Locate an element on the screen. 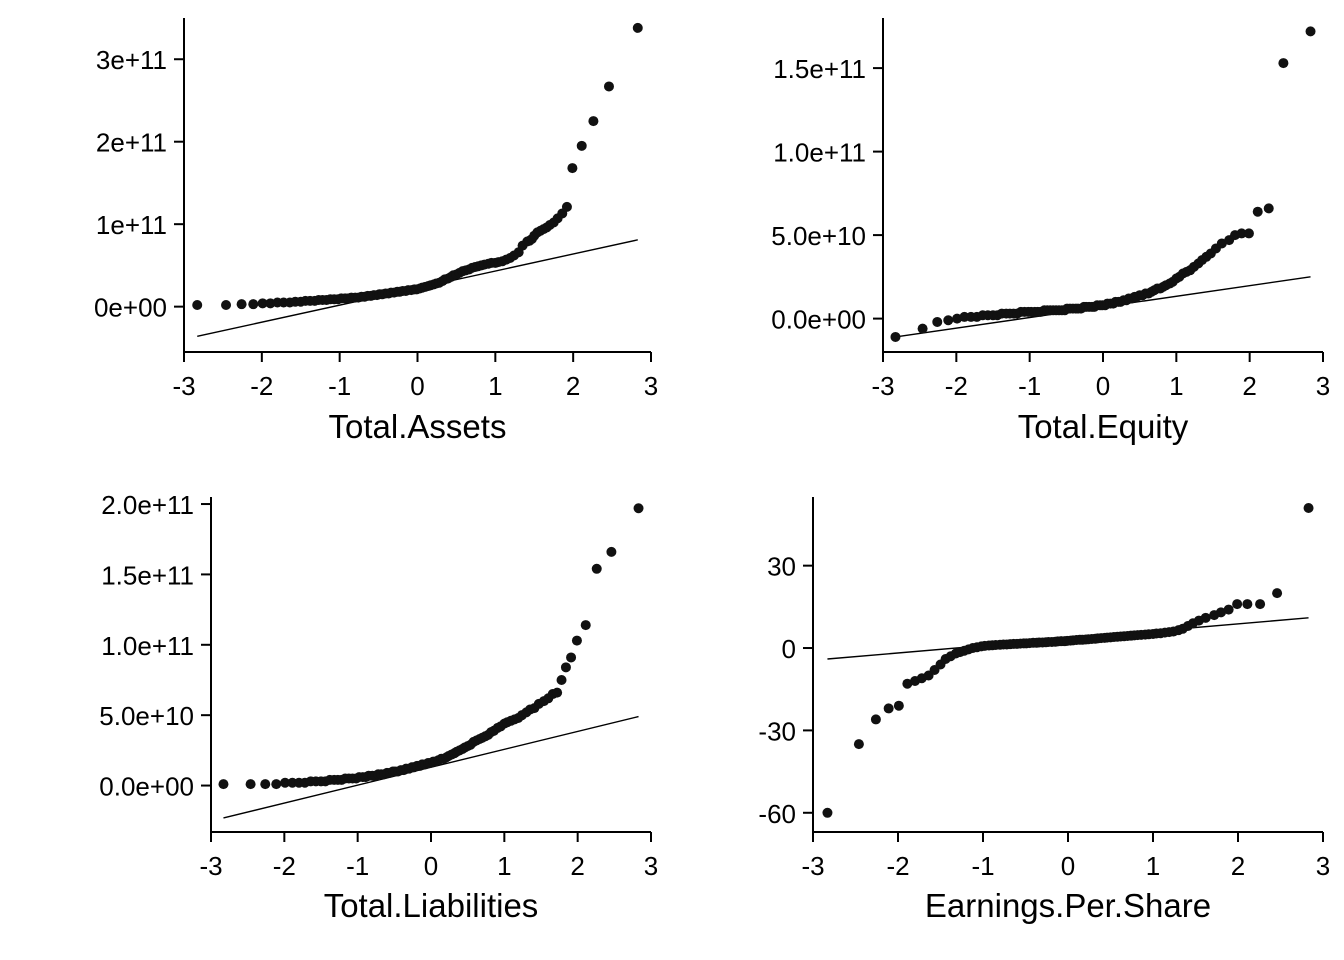  y-tick-label: 0 is located at coordinates (789, 649).